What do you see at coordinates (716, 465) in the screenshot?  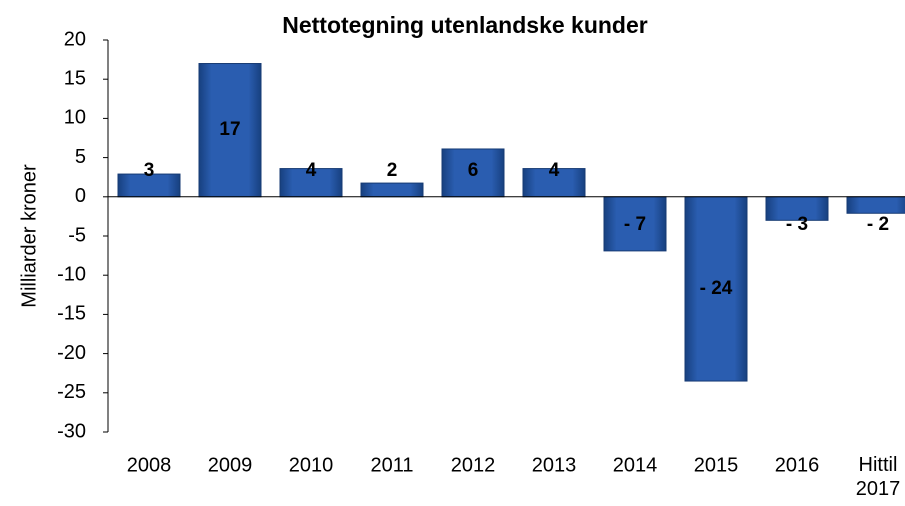 I see `x-tick-label: 2015` at bounding box center [716, 465].